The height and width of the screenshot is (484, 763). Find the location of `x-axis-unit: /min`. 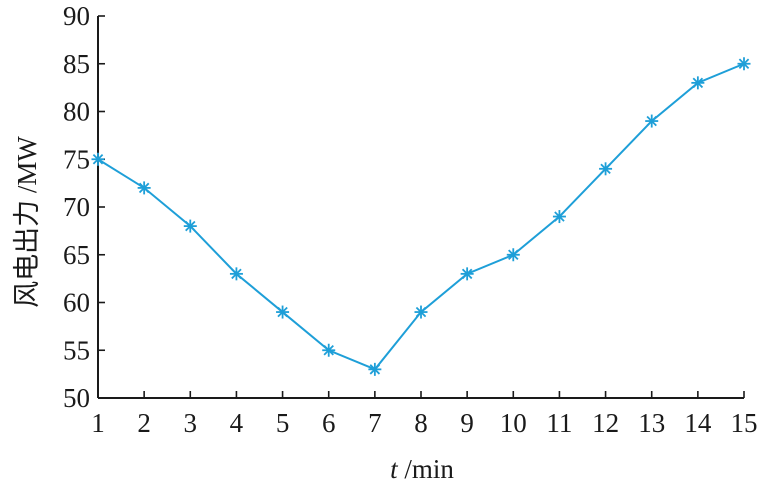

x-axis-unit: /min is located at coordinates (426, 469).